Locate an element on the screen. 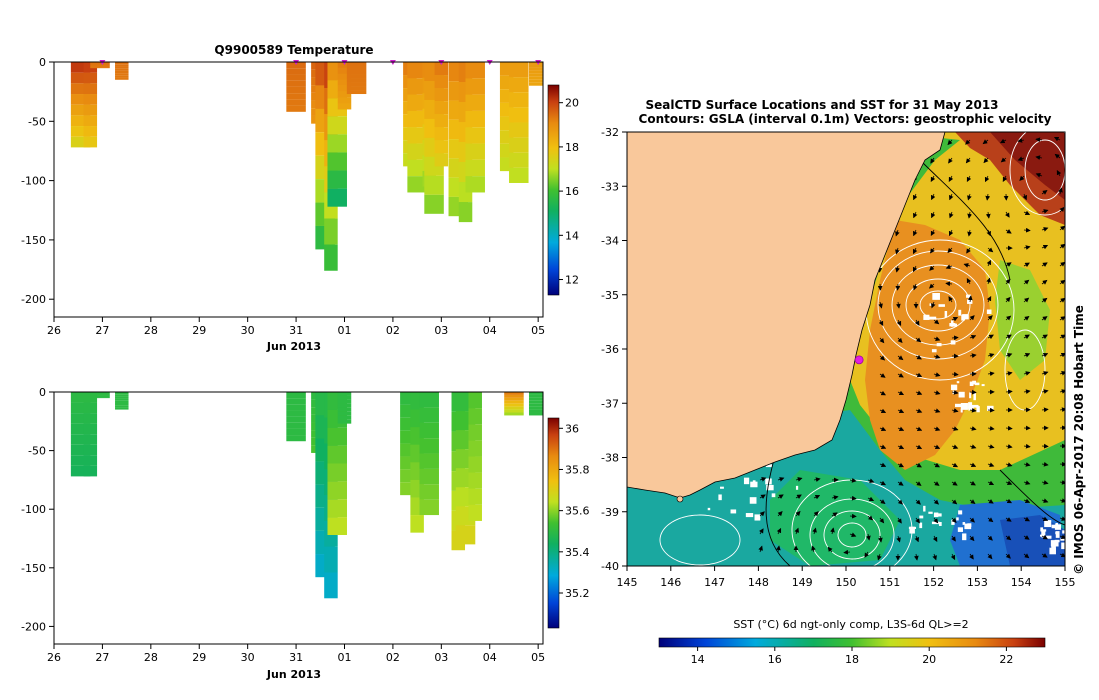 The width and height of the screenshot is (1099, 700). lat-tick-label: -32 is located at coordinates (610, 132).